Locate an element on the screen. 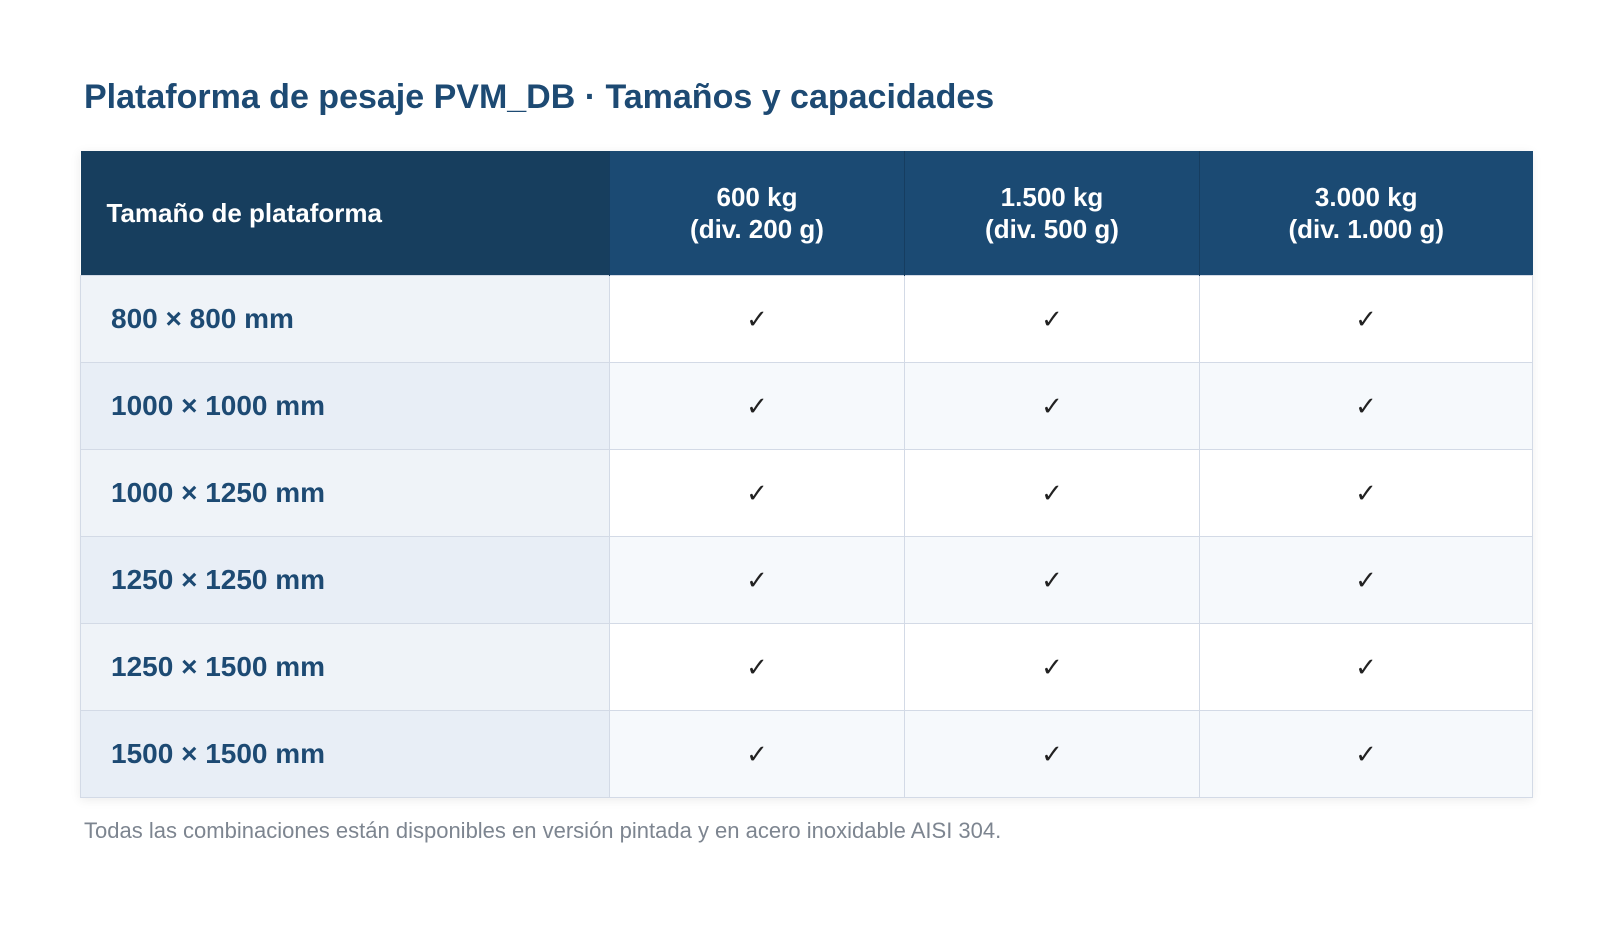 This screenshot has height=926, width=1600. header-capacity-value: 600 kg is located at coordinates (757, 197).